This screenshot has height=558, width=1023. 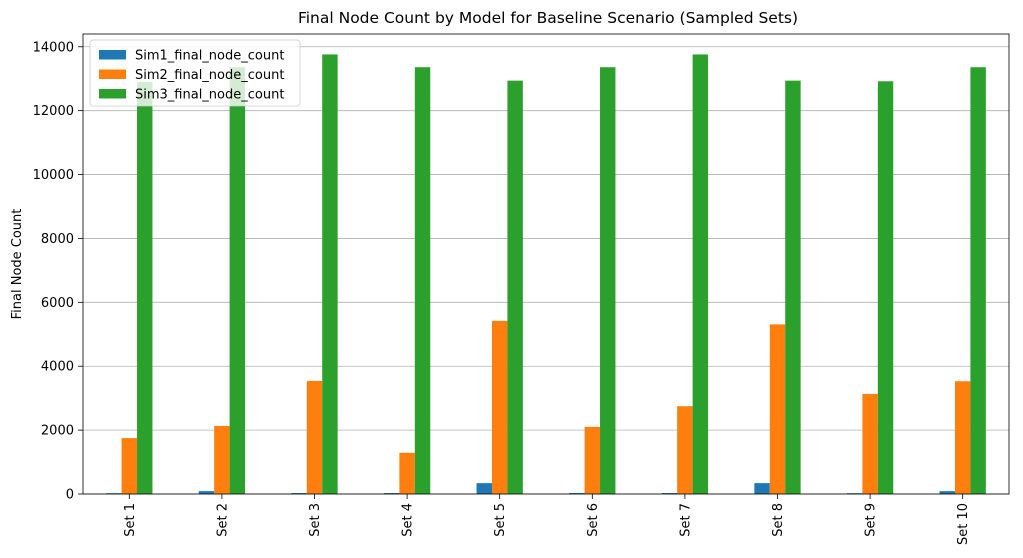 I want to click on y-tick-label-0: 0, so click(x=70, y=495).